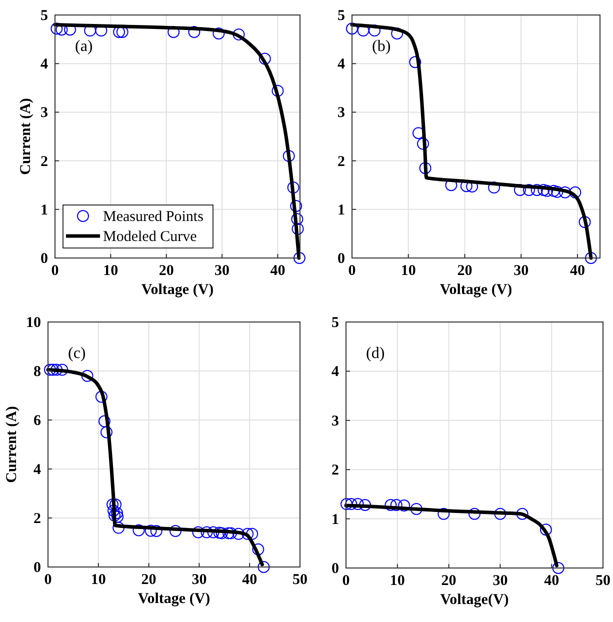 This screenshot has width=613, height=622. What do you see at coordinates (38, 421) in the screenshot?
I see `y-tick-label: 6` at bounding box center [38, 421].